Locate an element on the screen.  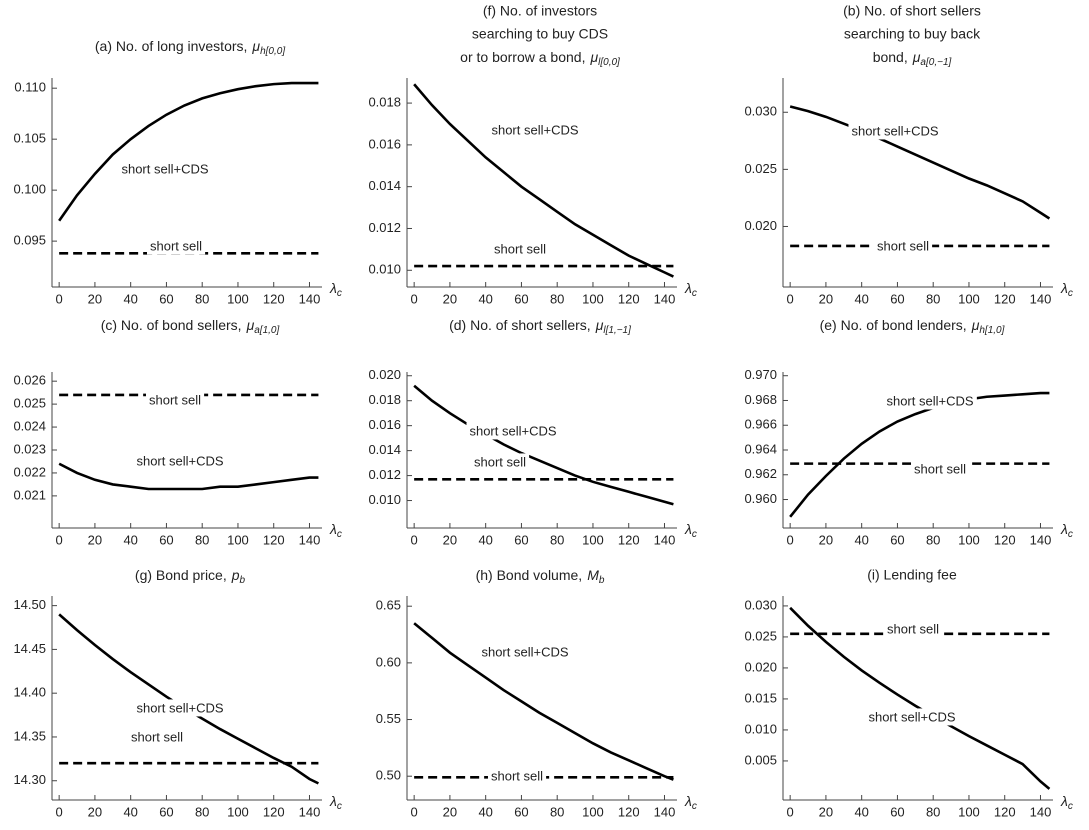
y-tick-label: 0.024 is located at coordinates (29, 425).